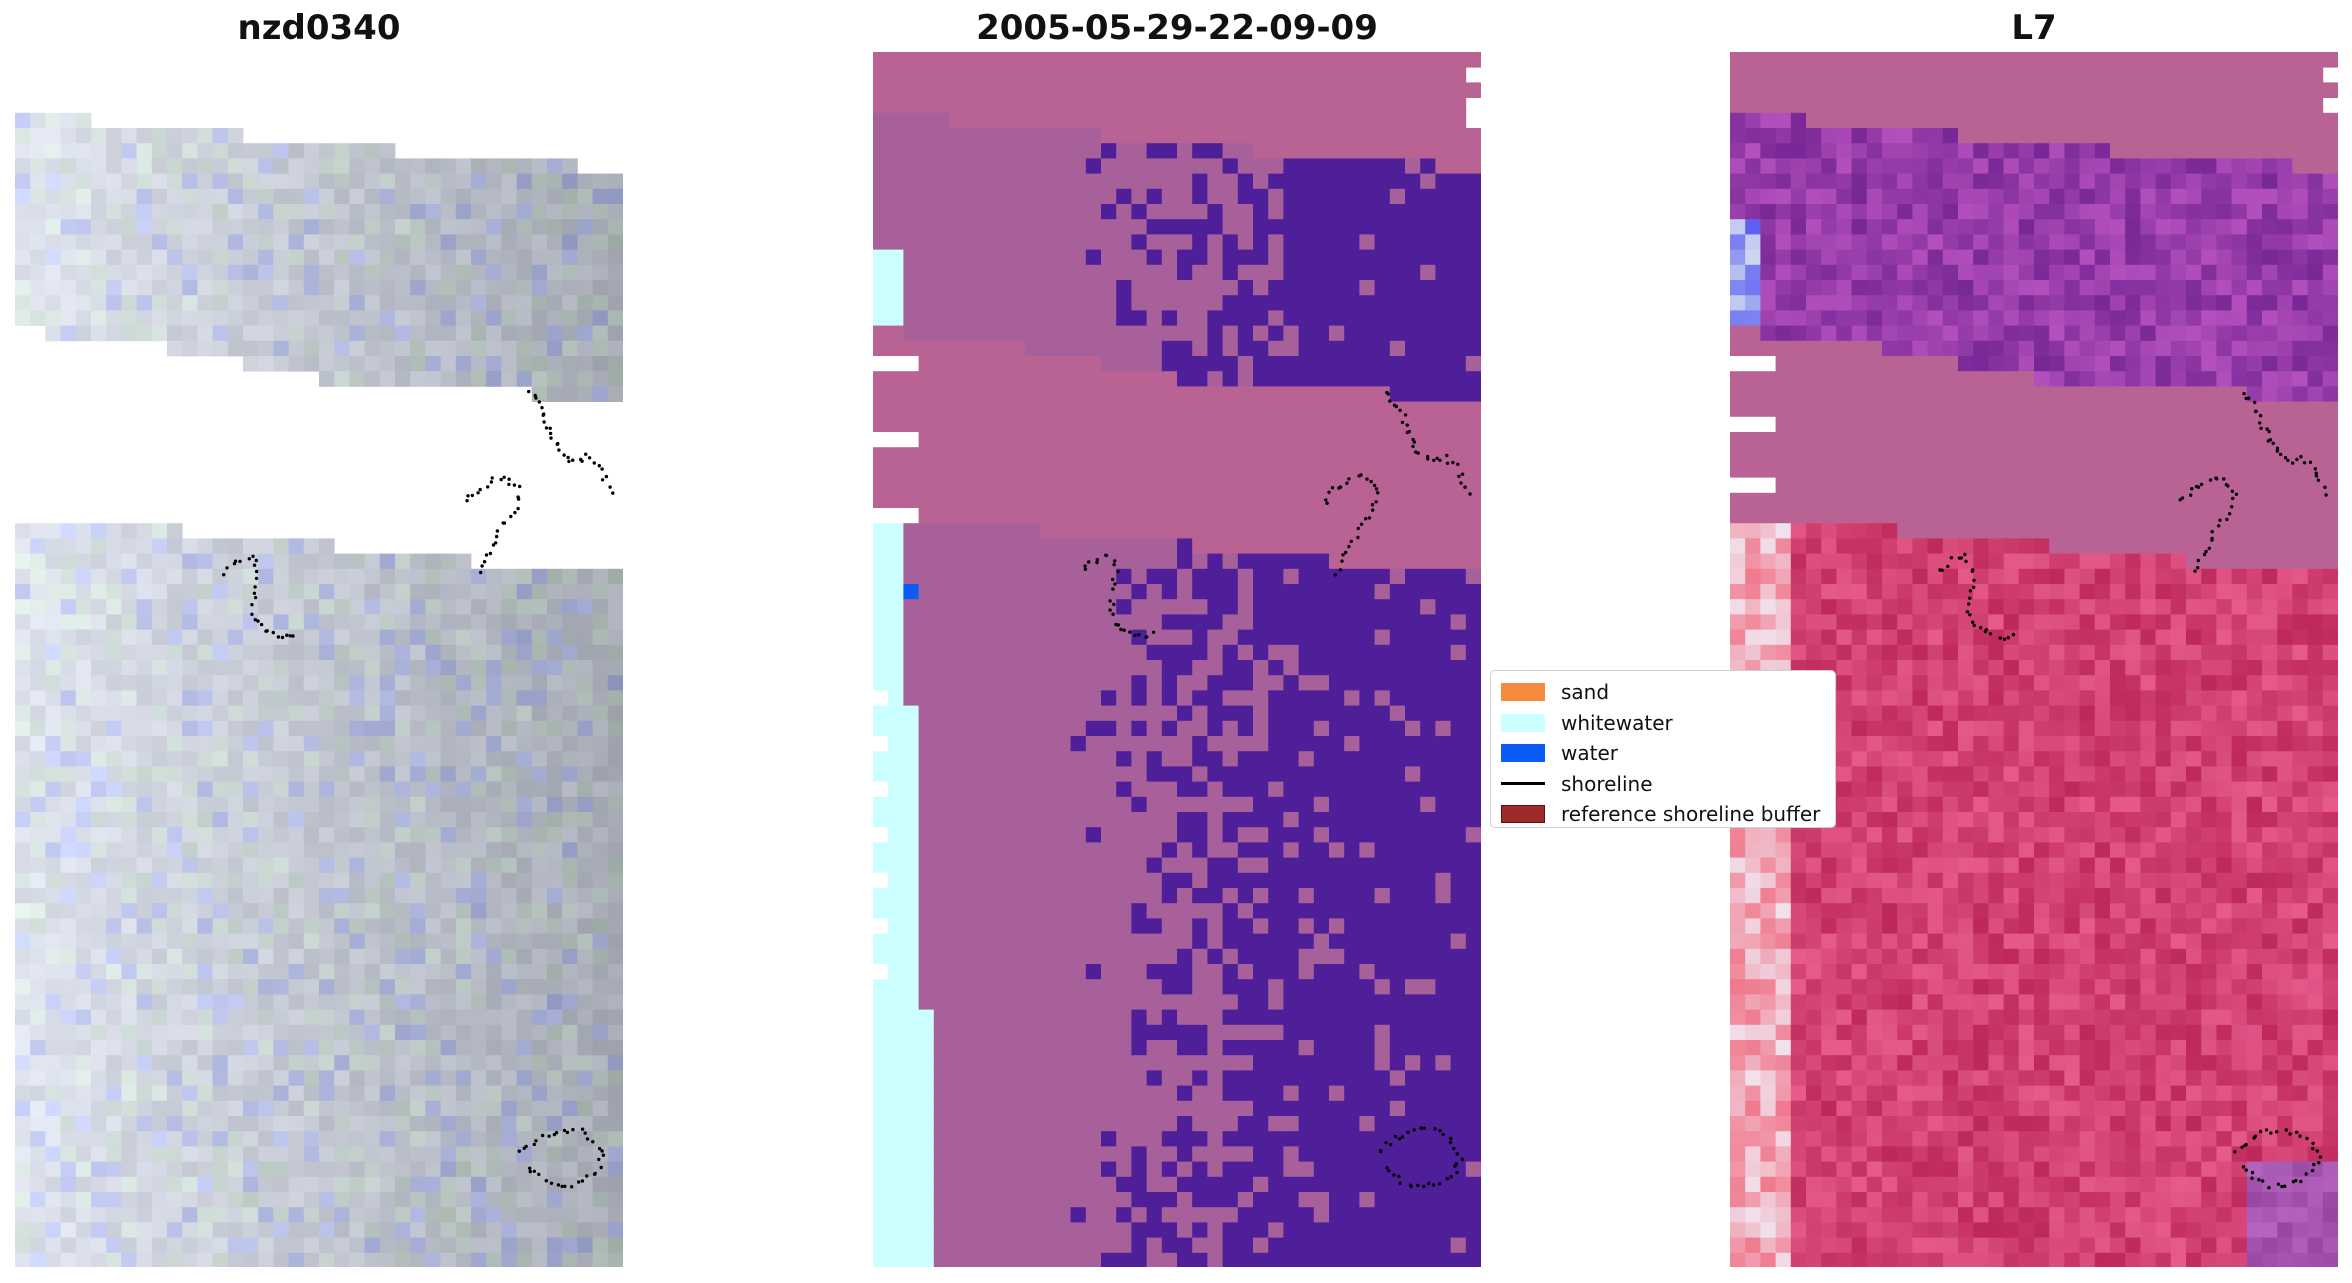 The height and width of the screenshot is (1283, 2352). Describe the element at coordinates (1617, 723) in the screenshot. I see `legend-label: whitewater` at that location.